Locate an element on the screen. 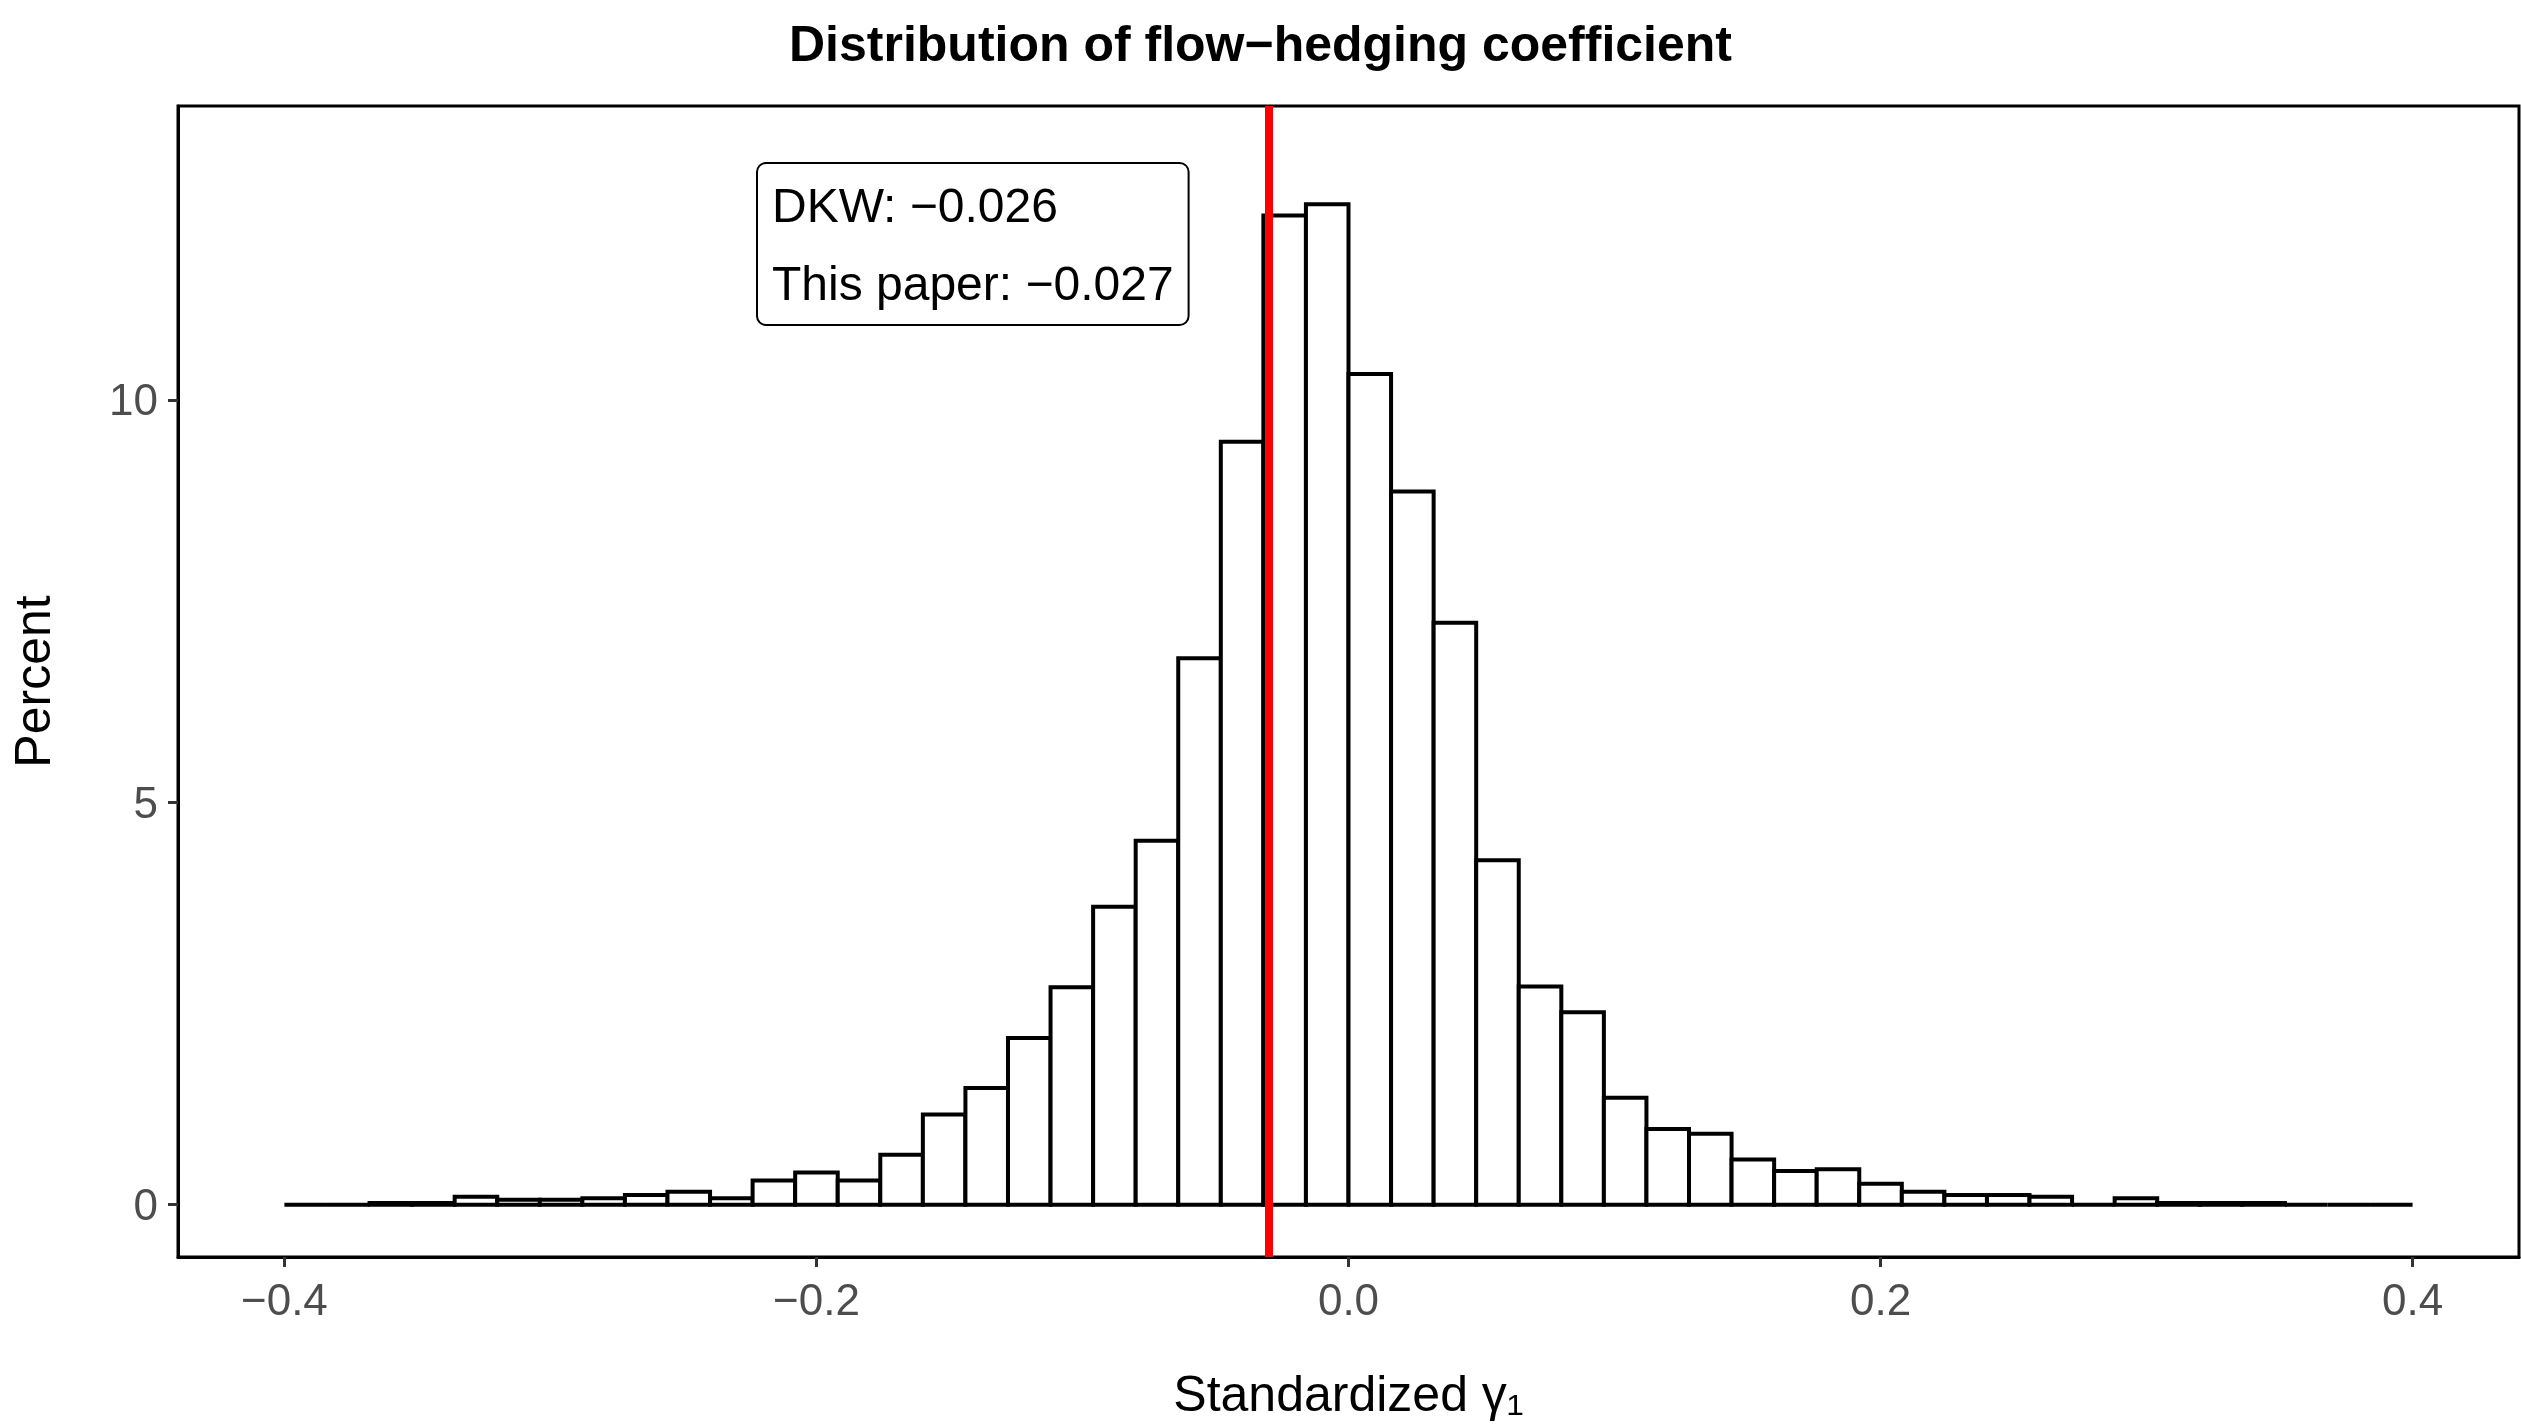  x-tick-label: 0.0 is located at coordinates (1348, 1299).